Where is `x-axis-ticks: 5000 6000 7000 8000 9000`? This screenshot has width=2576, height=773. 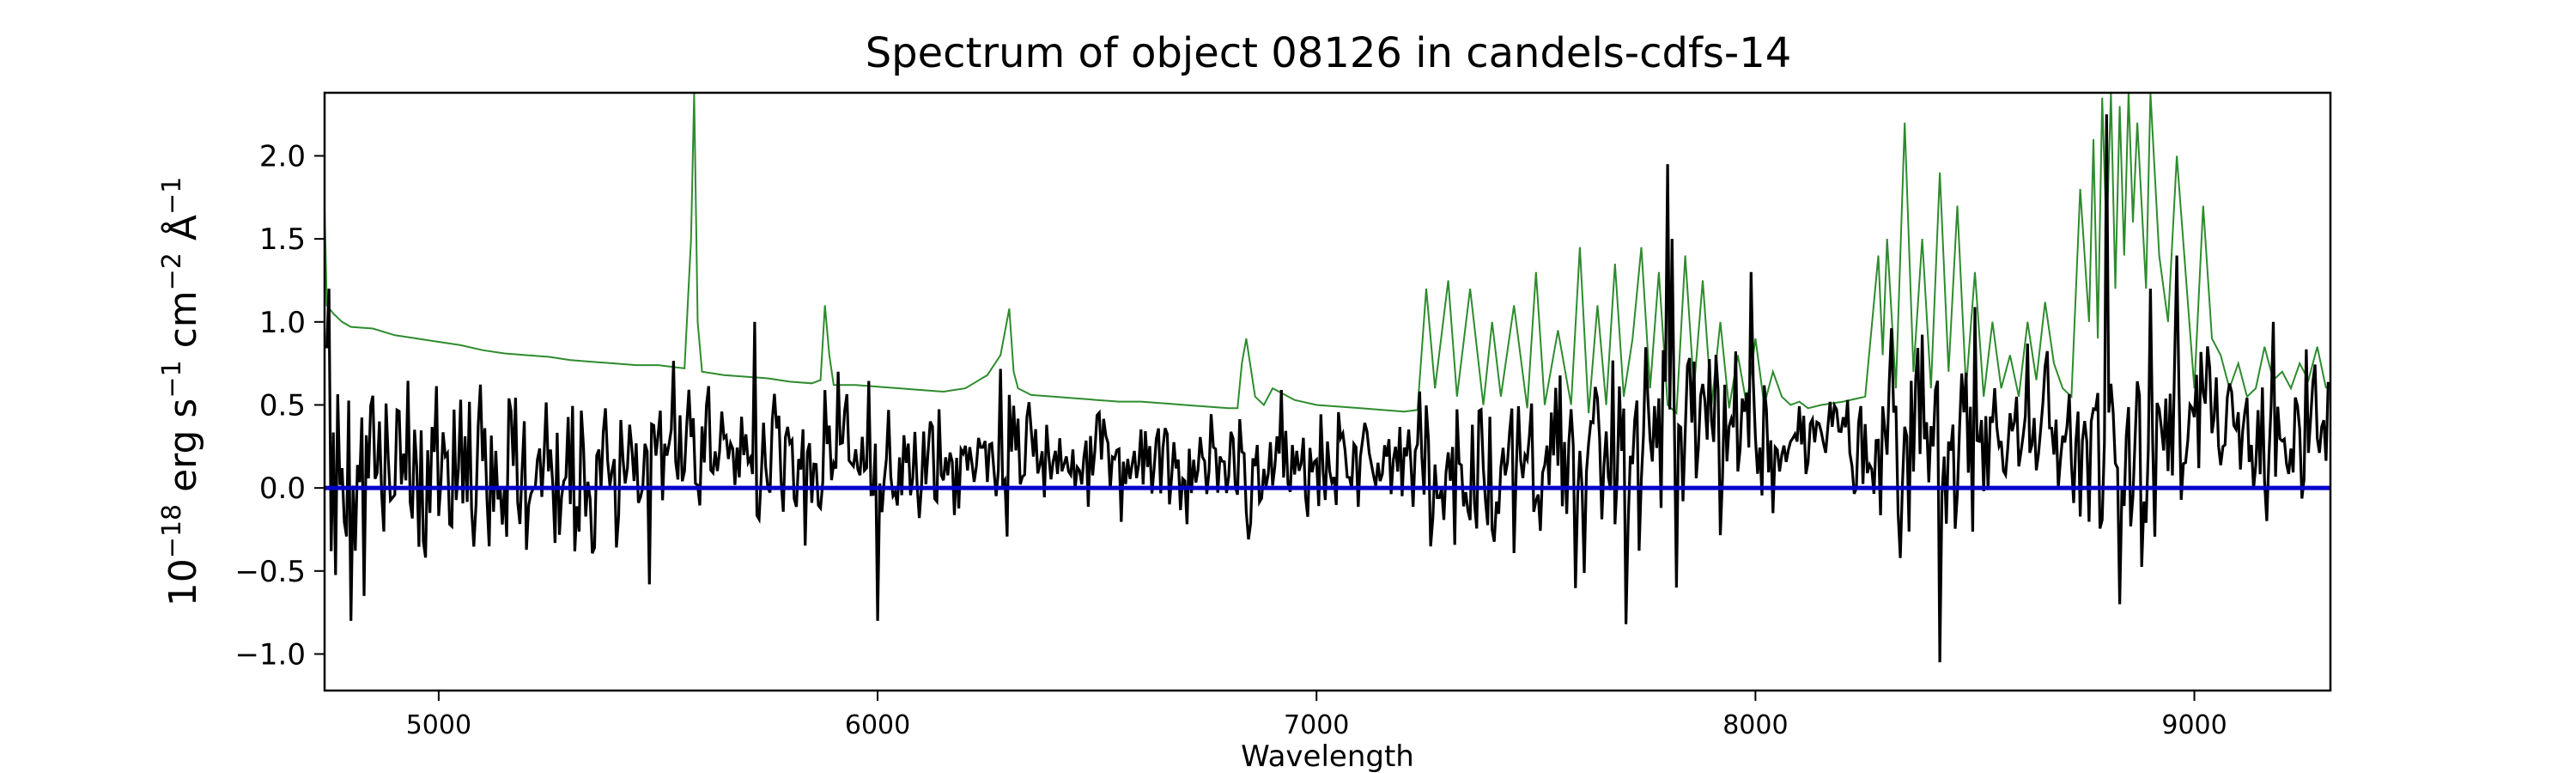 x-axis-ticks: 5000 6000 7000 8000 9000 is located at coordinates (1316, 715).